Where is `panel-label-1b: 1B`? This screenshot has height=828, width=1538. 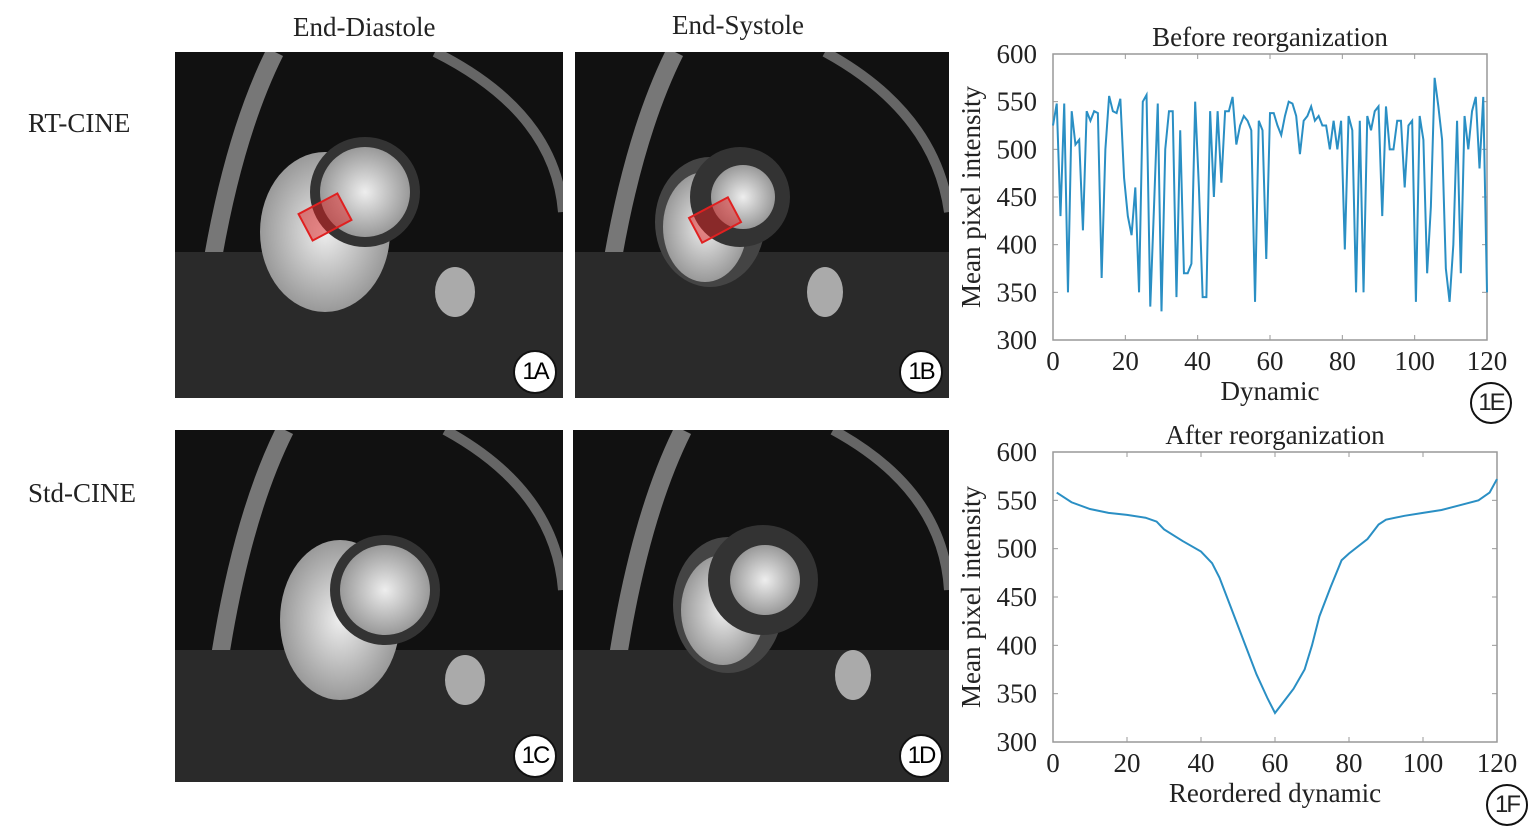
panel-label-1b: 1B is located at coordinates (921, 372).